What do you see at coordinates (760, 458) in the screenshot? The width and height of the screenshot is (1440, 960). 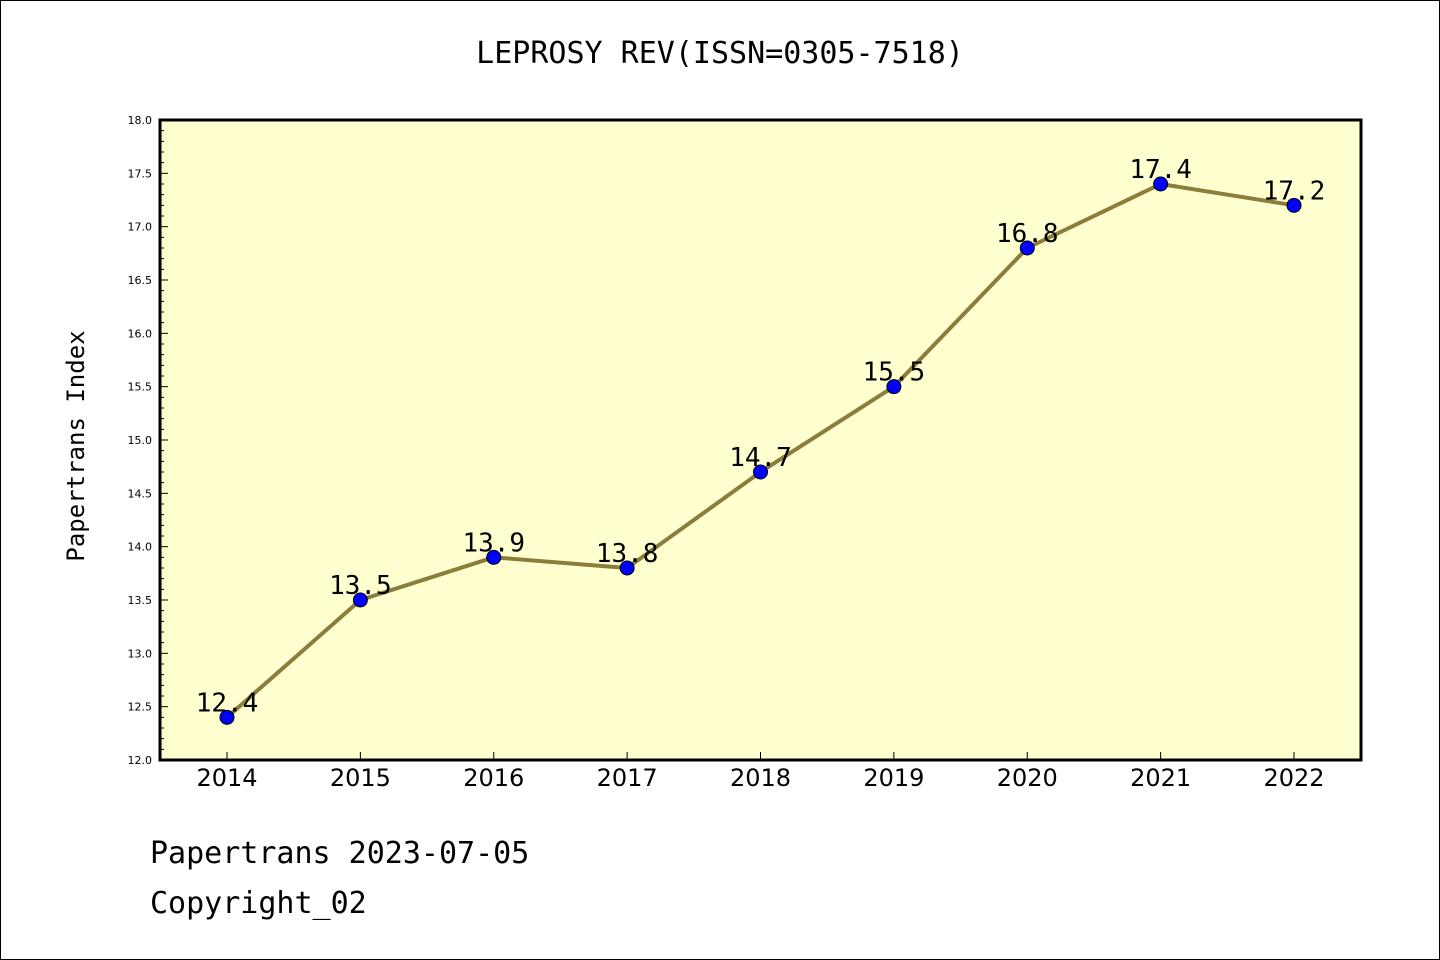 I see `data-point-label: 14.7` at bounding box center [760, 458].